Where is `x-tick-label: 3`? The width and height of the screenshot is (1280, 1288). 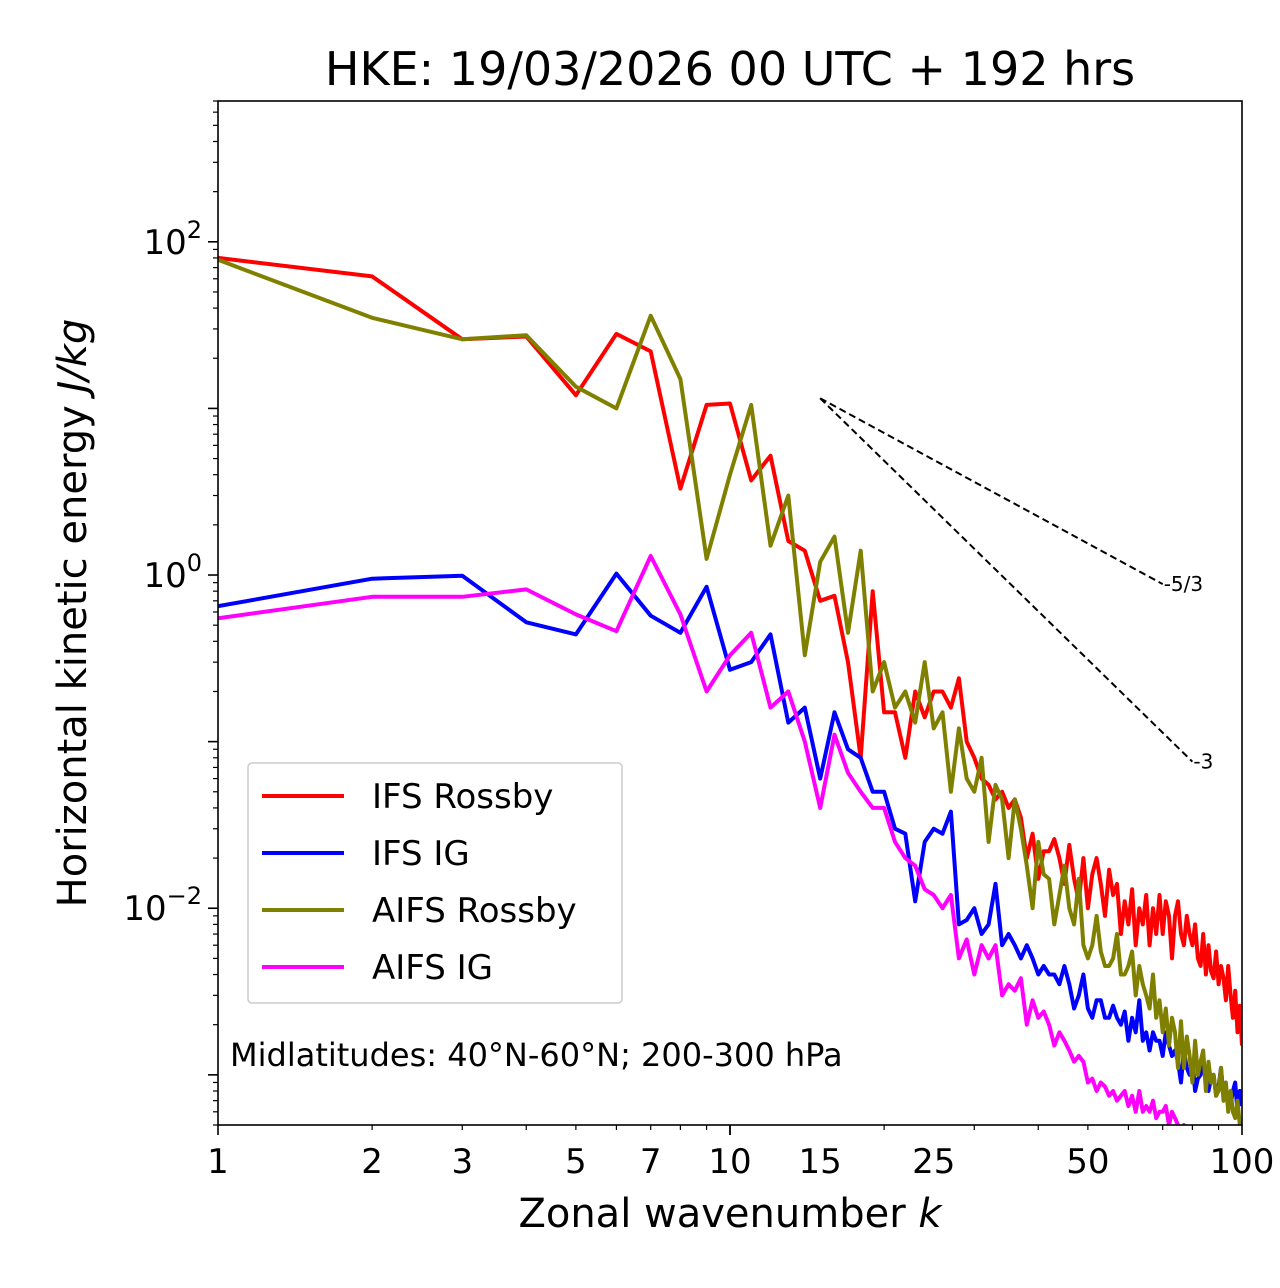
x-tick-label: 3 is located at coordinates (462, 1162).